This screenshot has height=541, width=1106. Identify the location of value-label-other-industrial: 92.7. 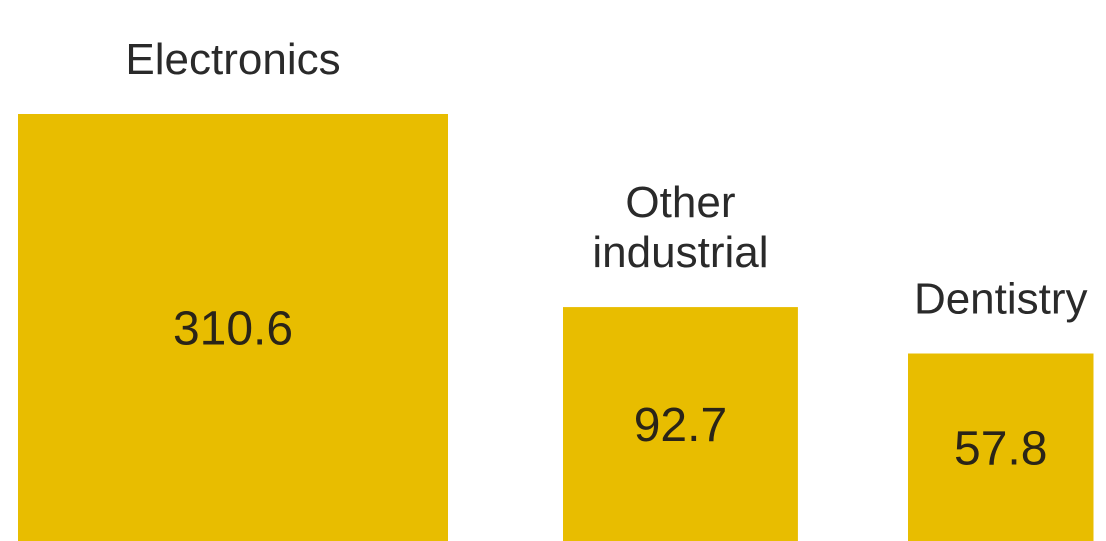
(680, 425).